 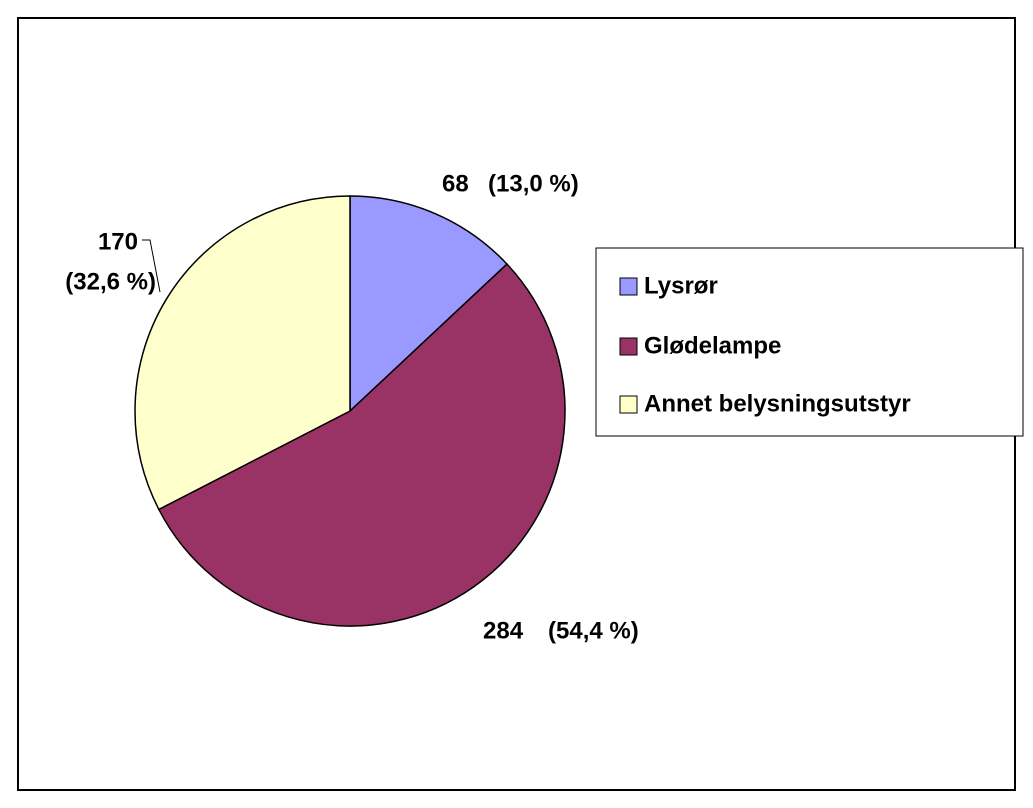 I want to click on data-label: 284, so click(x=503, y=630).